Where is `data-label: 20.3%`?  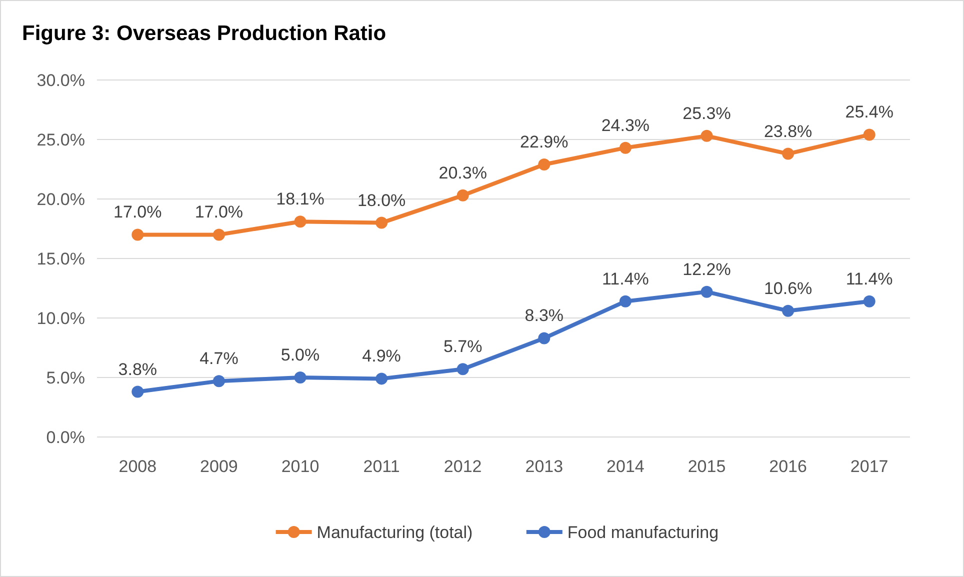 data-label: 20.3% is located at coordinates (462, 172).